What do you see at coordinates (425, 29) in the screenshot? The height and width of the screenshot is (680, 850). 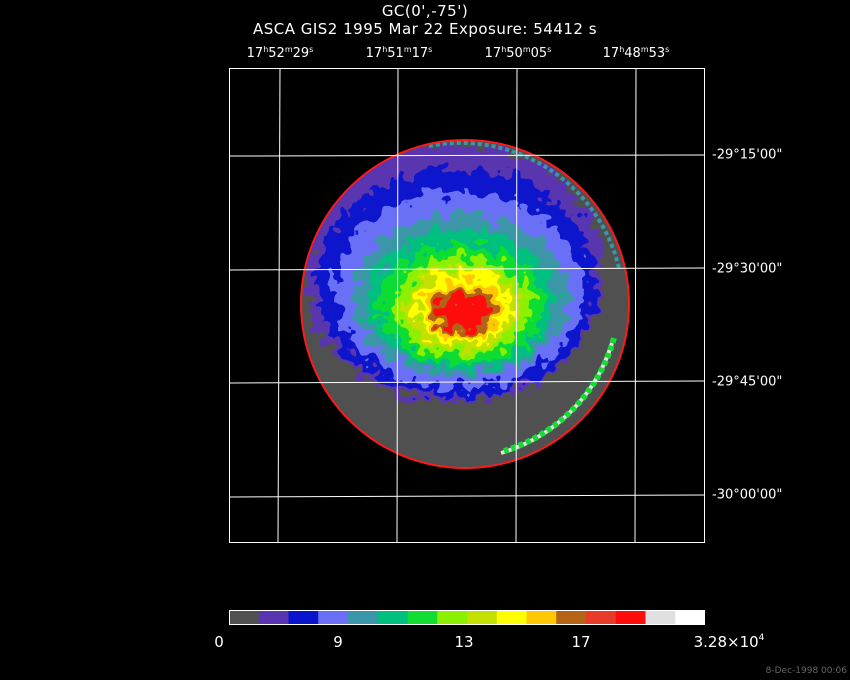 I see `image-subtitle: ASCA GIS2 1995 Mar 22 Exposure: 54412 s` at bounding box center [425, 29].